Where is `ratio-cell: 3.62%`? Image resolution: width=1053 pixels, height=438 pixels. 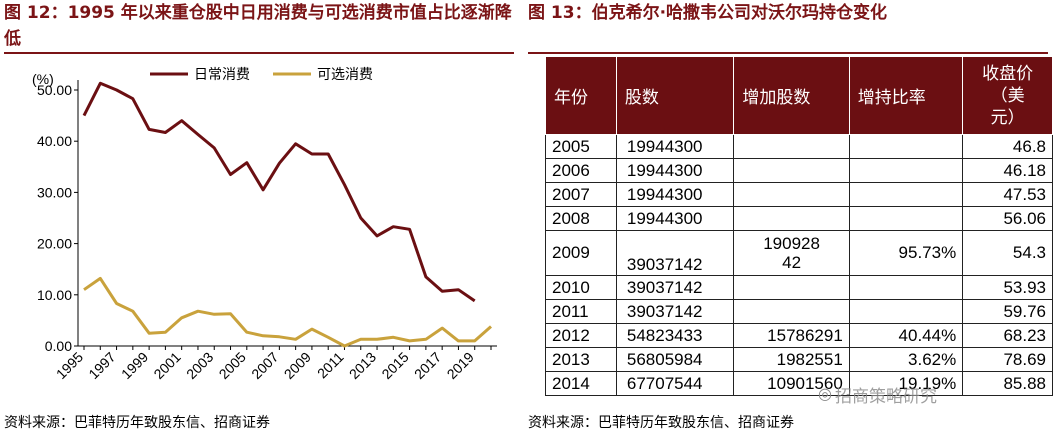
ratio-cell: 3.62% is located at coordinates (906, 359).